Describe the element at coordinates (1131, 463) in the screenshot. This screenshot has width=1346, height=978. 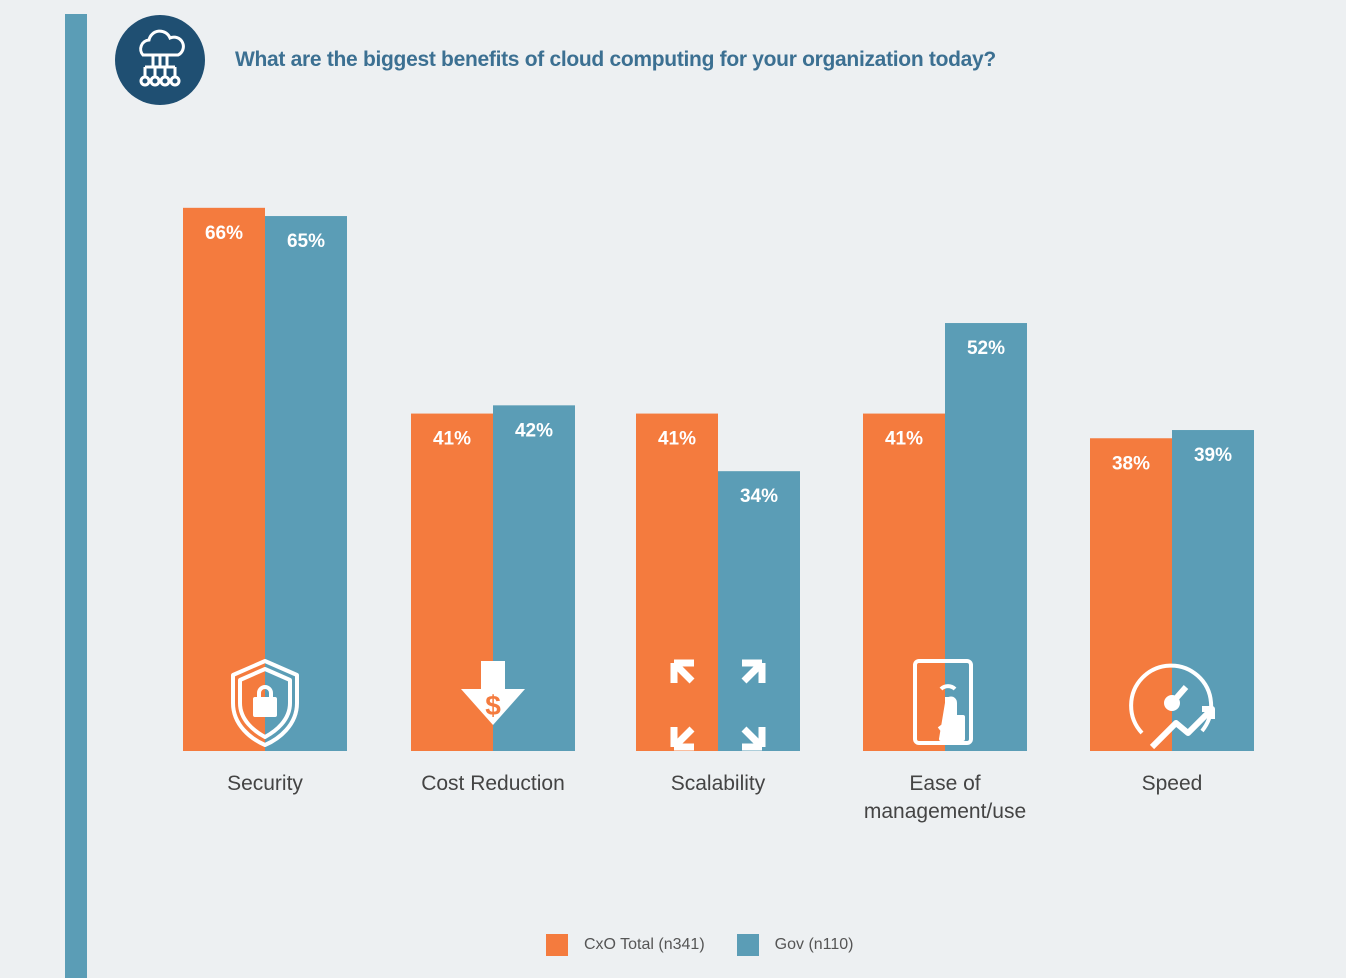
I see `data-label: 38%` at that location.